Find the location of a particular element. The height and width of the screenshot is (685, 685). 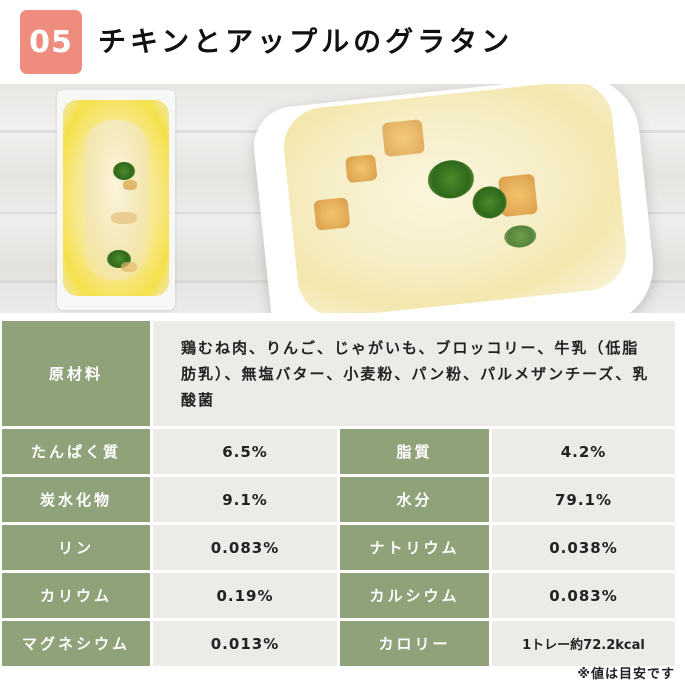

value-text: 0.013% is located at coordinates (245, 643).